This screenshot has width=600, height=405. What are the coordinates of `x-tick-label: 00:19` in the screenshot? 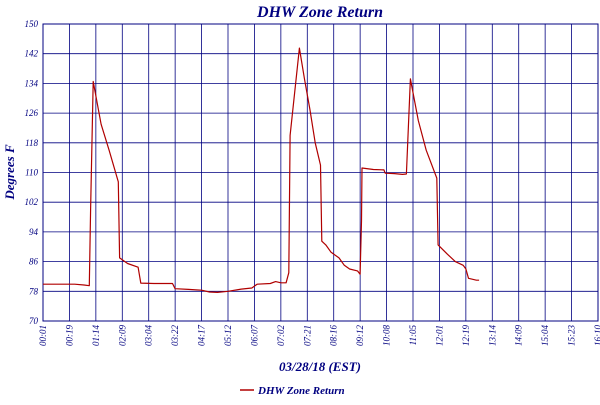 It's located at (69, 335).